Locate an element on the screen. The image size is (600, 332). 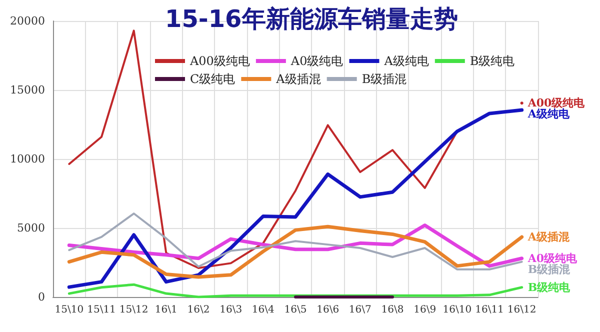
x-tick-label: 16\3 is located at coordinates (231, 310).